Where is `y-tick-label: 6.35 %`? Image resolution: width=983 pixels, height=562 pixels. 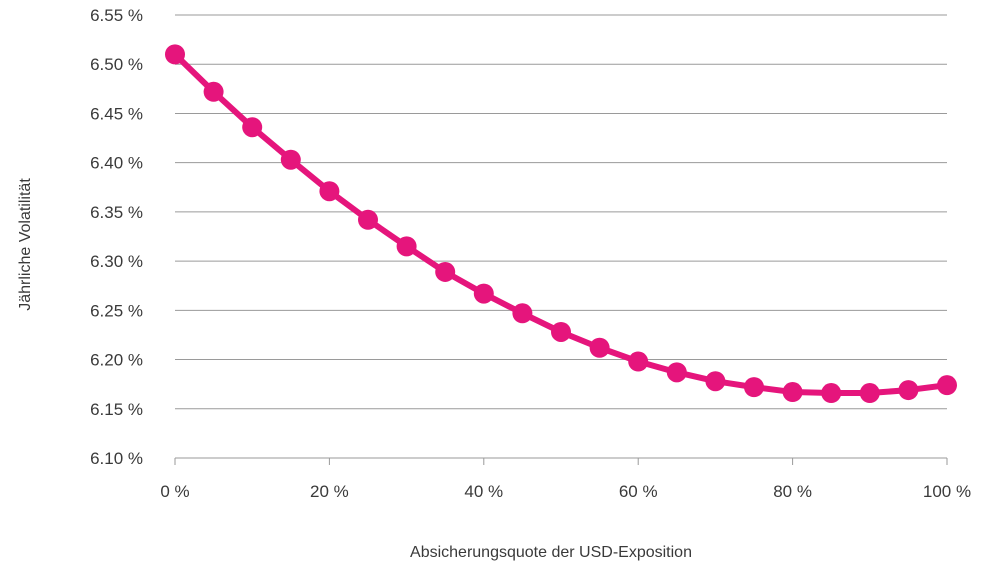
y-tick-label: 6.35 % is located at coordinates (116, 212).